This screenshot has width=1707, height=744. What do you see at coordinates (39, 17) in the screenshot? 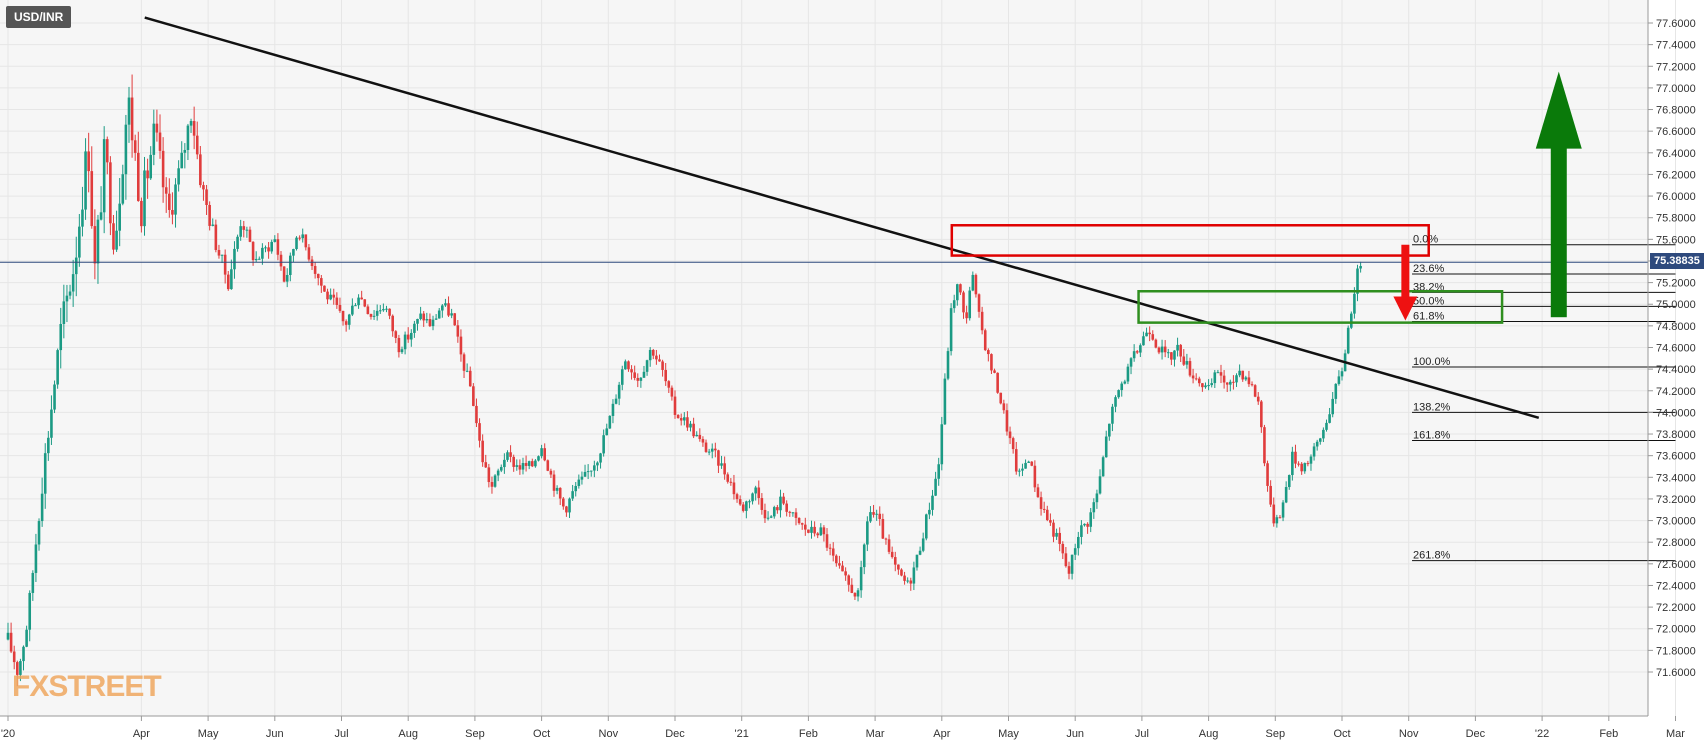
I see `symbol-badge: USD/INR` at bounding box center [39, 17].